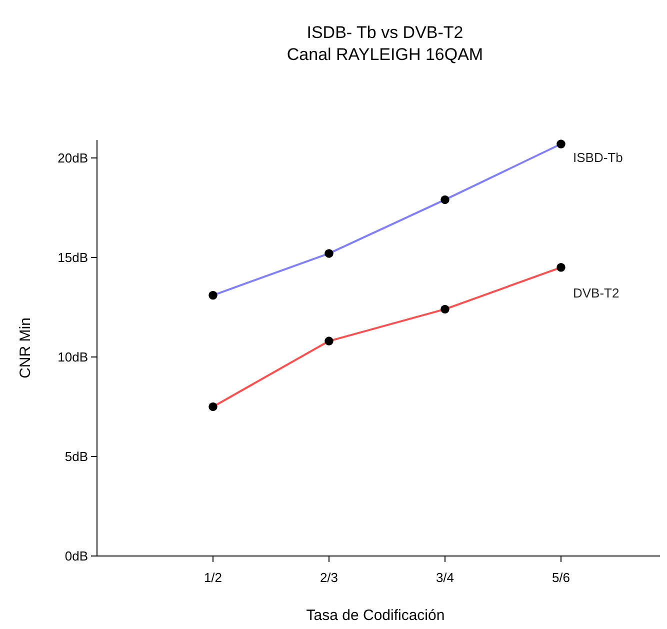 This screenshot has width=667, height=629. What do you see at coordinates (25, 348) in the screenshot?
I see `y-axis-title: CNR Min` at bounding box center [25, 348].